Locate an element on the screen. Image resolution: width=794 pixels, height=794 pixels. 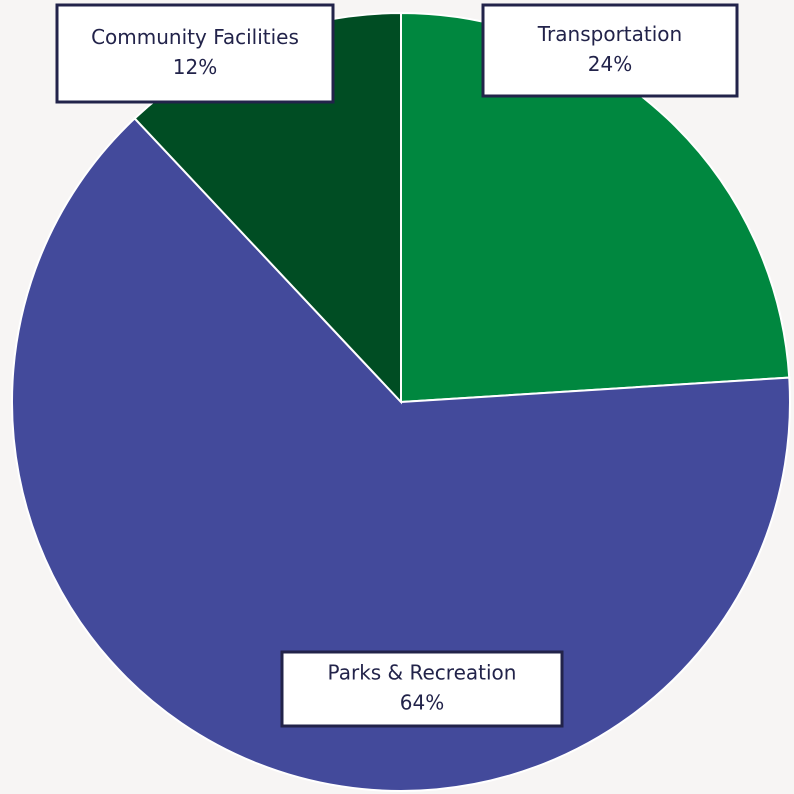
value-label: 64% is located at coordinates (422, 703).